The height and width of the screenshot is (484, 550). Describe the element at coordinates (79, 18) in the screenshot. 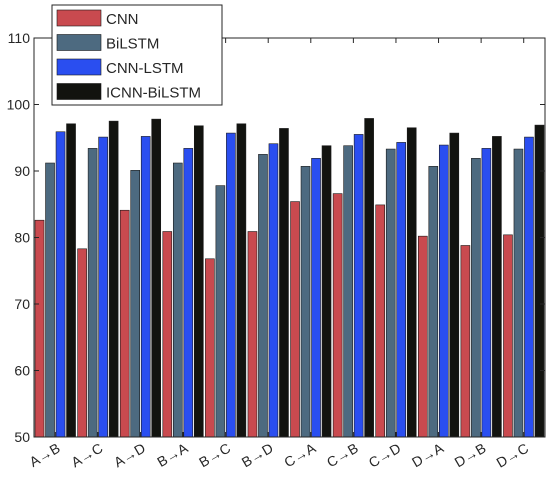

I see `legend-swatch-cnn` at that location.